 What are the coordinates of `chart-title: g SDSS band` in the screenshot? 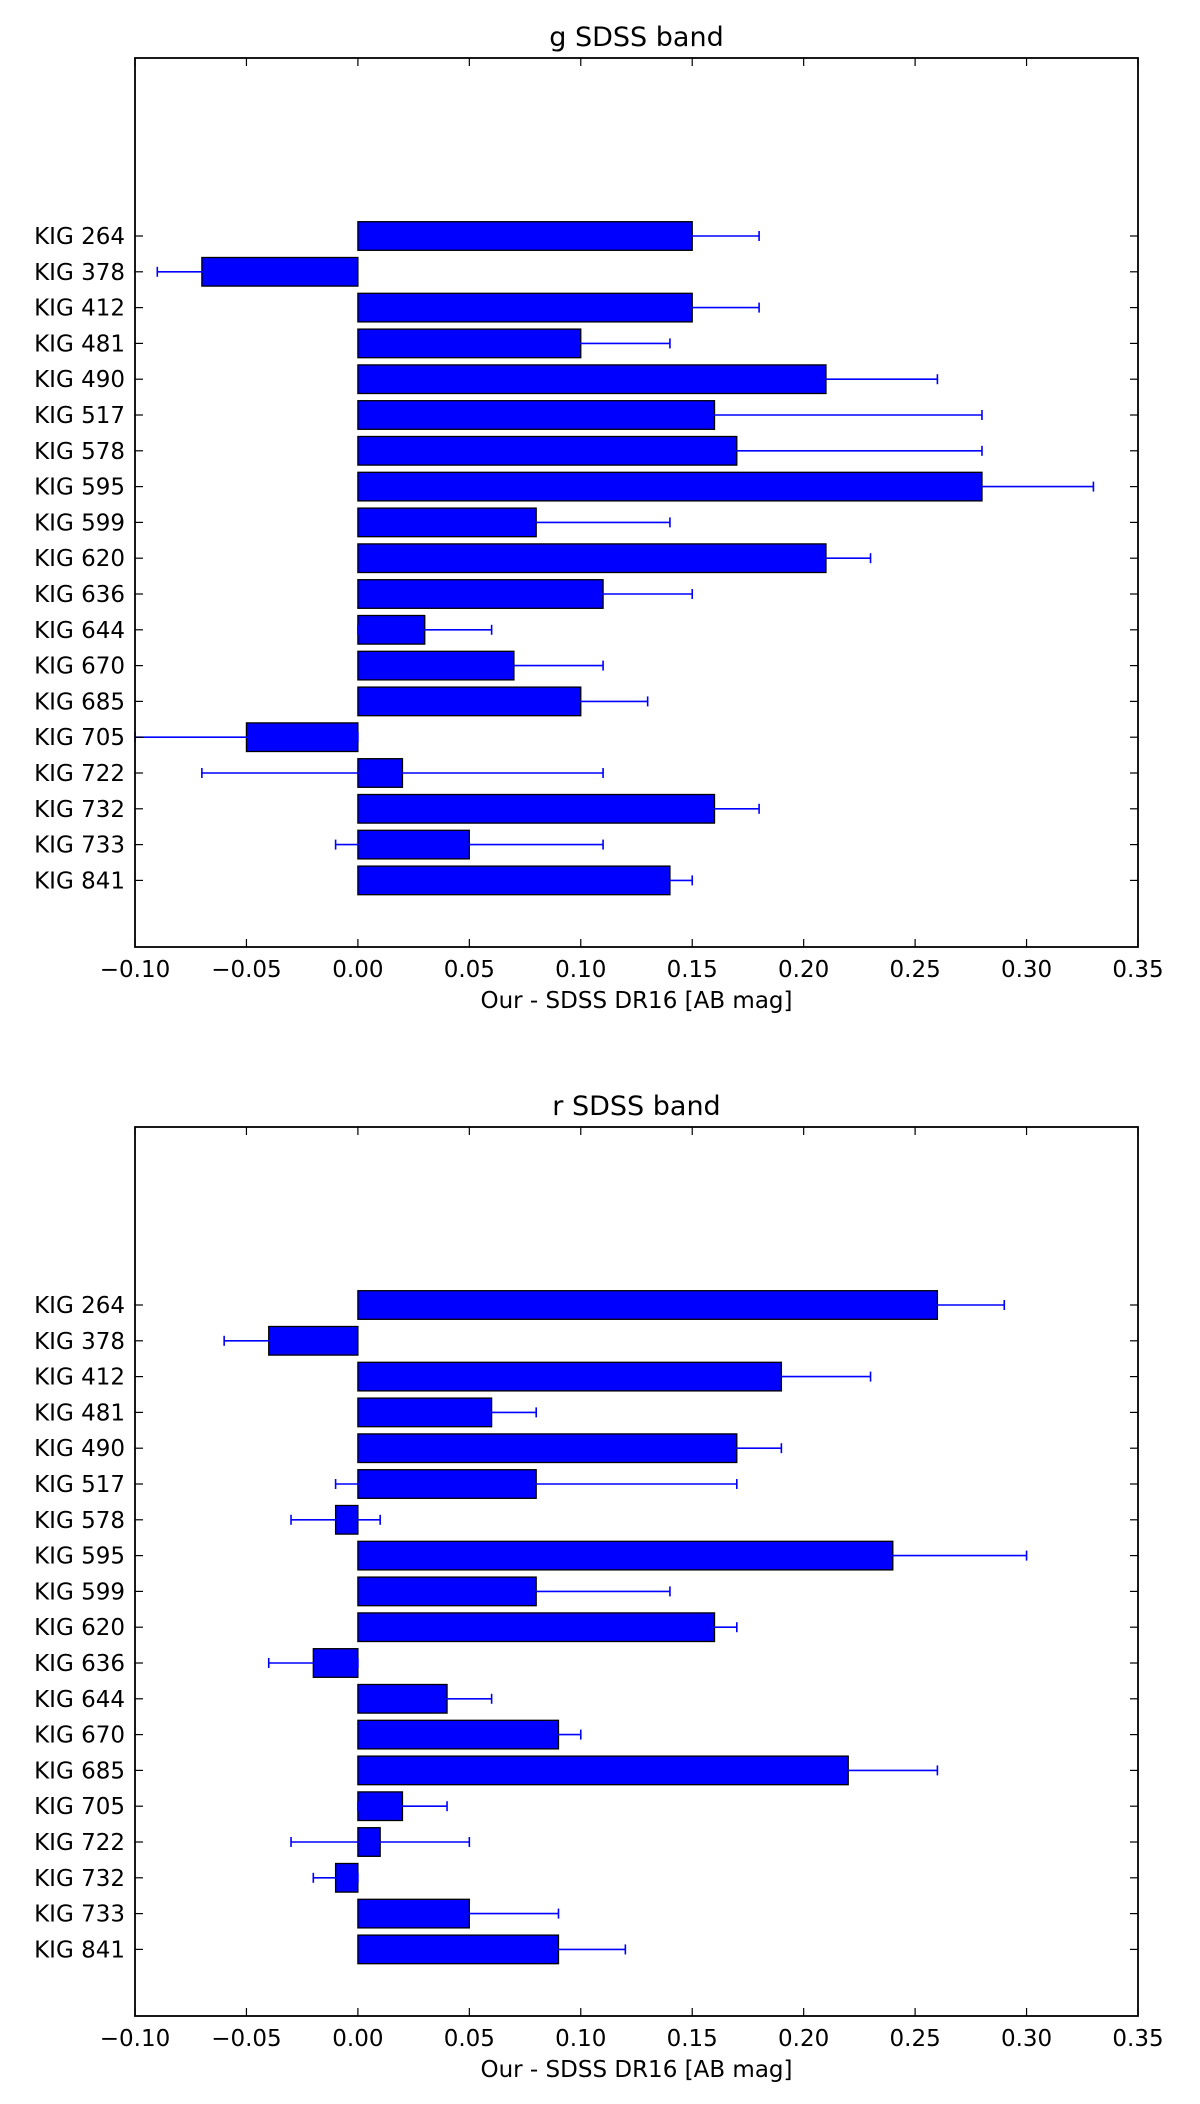 It's located at (636, 37).